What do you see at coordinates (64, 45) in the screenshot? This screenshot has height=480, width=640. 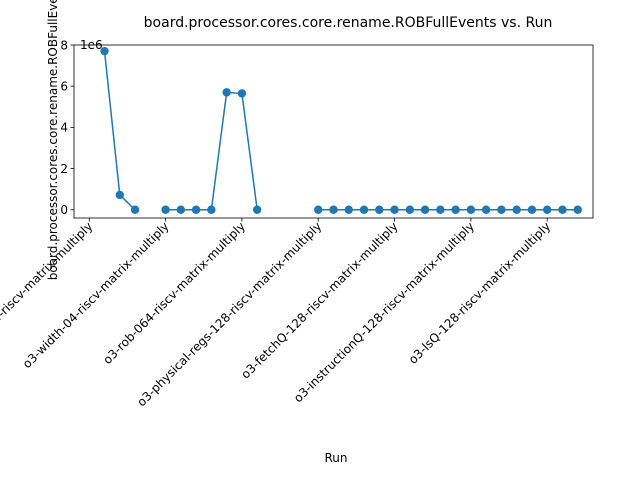 I see `y-tick-label: 8` at bounding box center [64, 45].